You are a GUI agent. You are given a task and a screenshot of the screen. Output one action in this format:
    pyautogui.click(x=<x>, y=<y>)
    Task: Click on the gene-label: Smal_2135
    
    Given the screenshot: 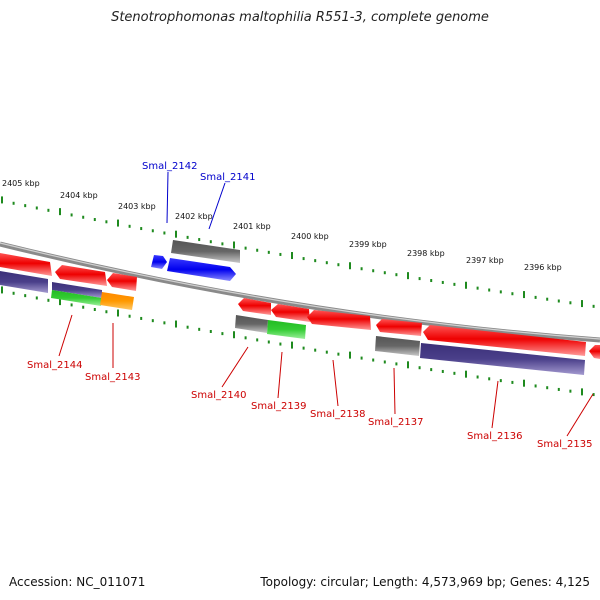 What is the action you would take?
    pyautogui.click(x=564, y=444)
    